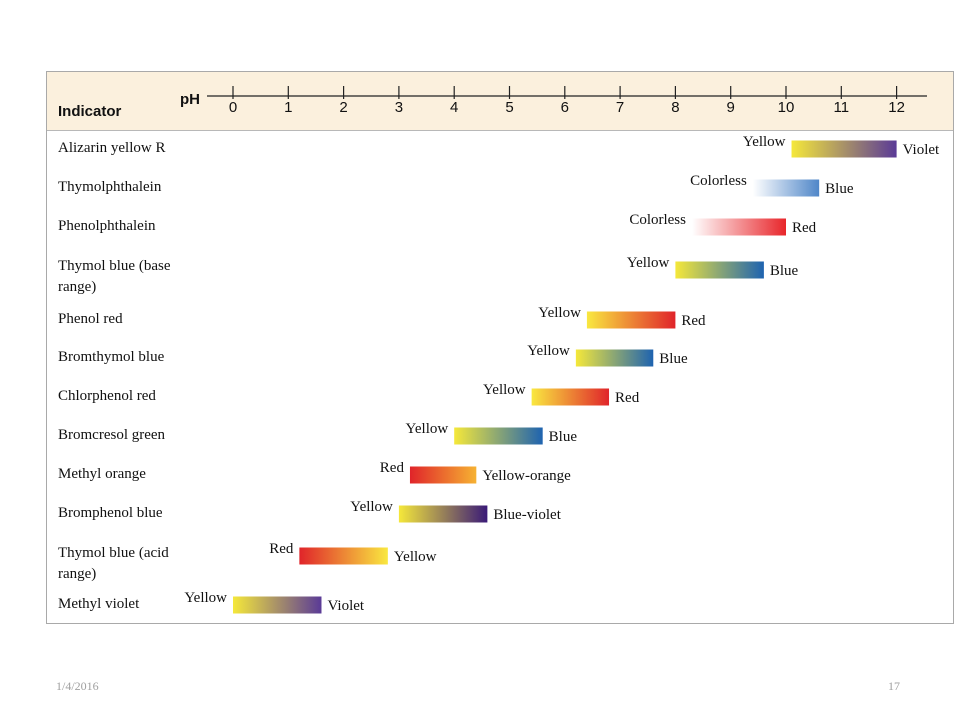  What do you see at coordinates (896, 107) in the screenshot?
I see `ph-tick-label: 12` at bounding box center [896, 107].